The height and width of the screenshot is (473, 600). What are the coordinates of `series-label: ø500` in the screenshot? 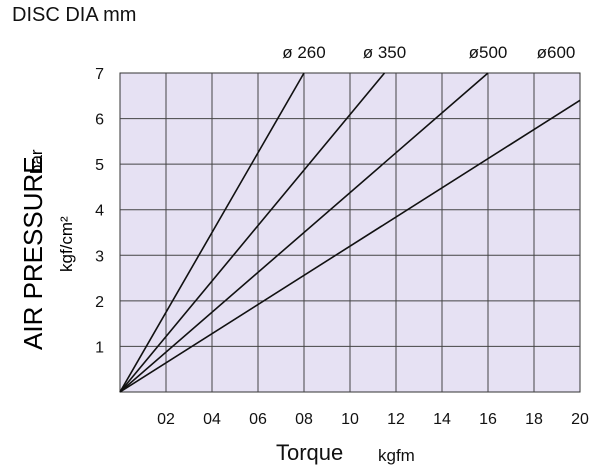 It's located at (488, 52).